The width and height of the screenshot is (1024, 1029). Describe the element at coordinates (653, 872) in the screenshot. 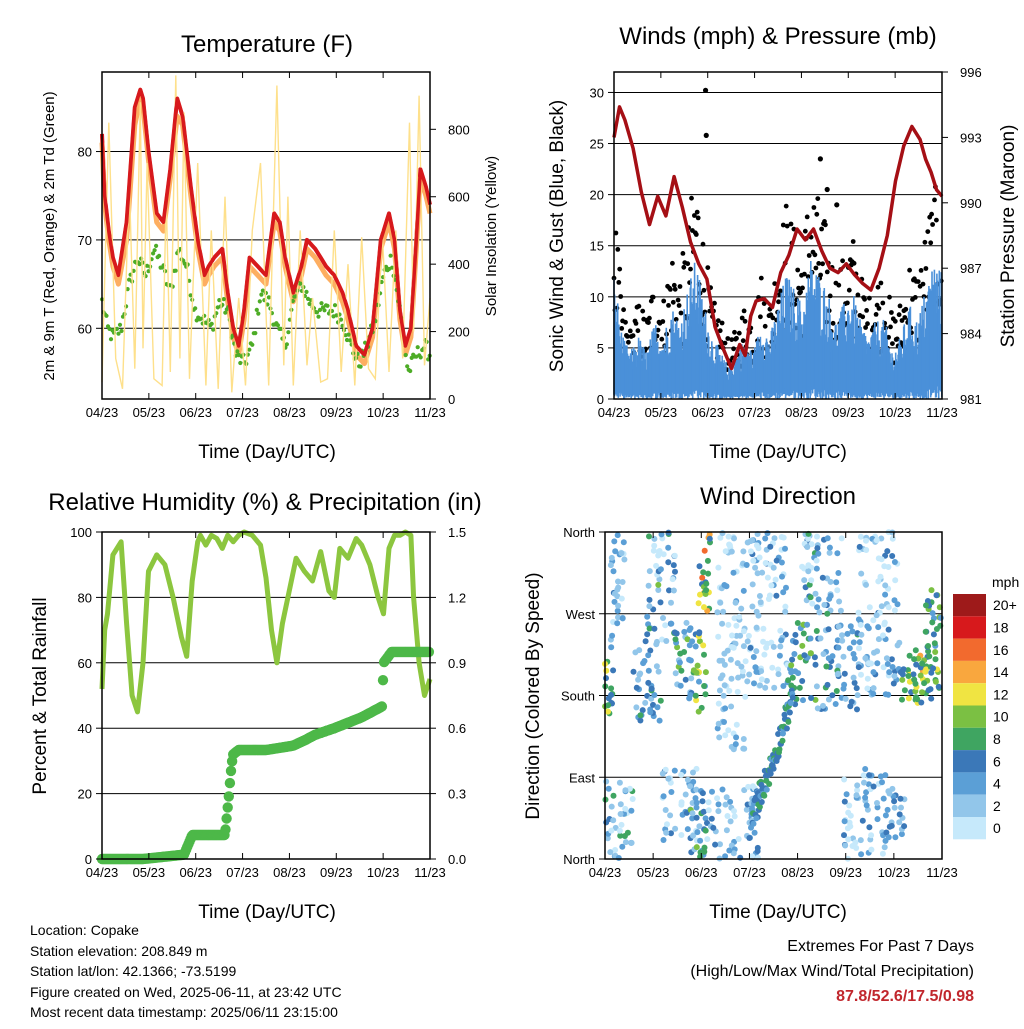

I see `direction-x-tick-label: 05/23` at that location.